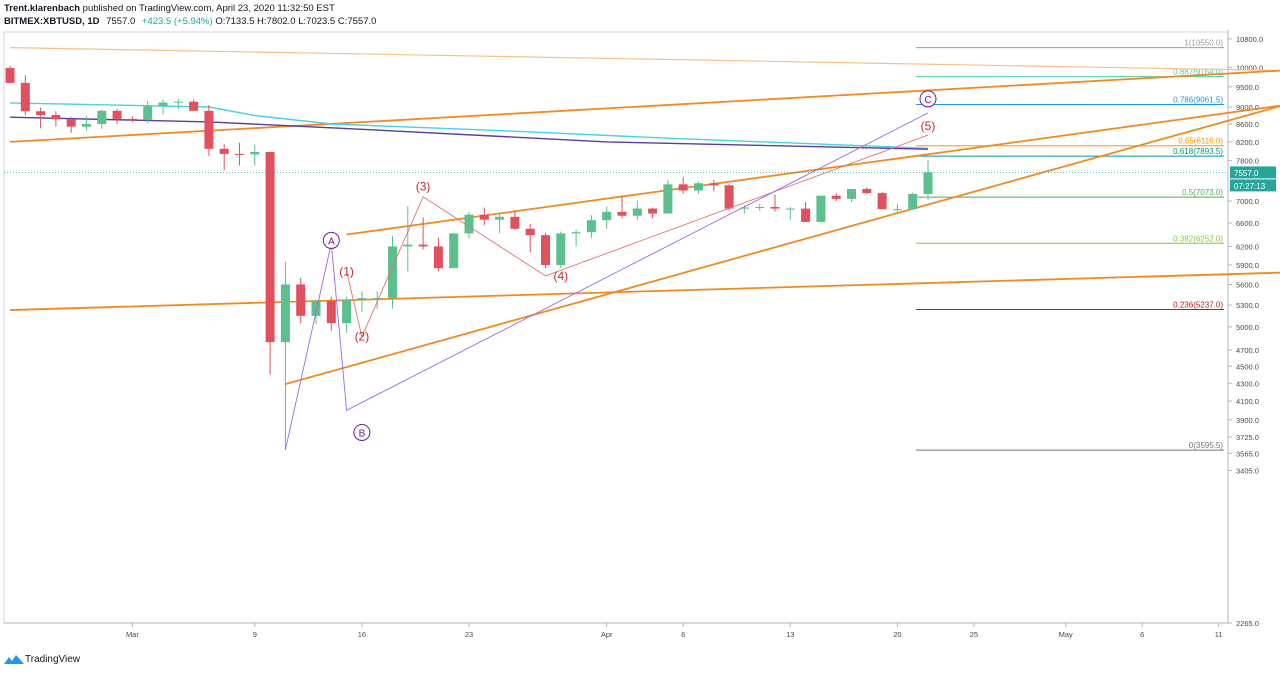 The image size is (1280, 673). I want to click on price-tick-label: 10800.0, so click(1249, 39).